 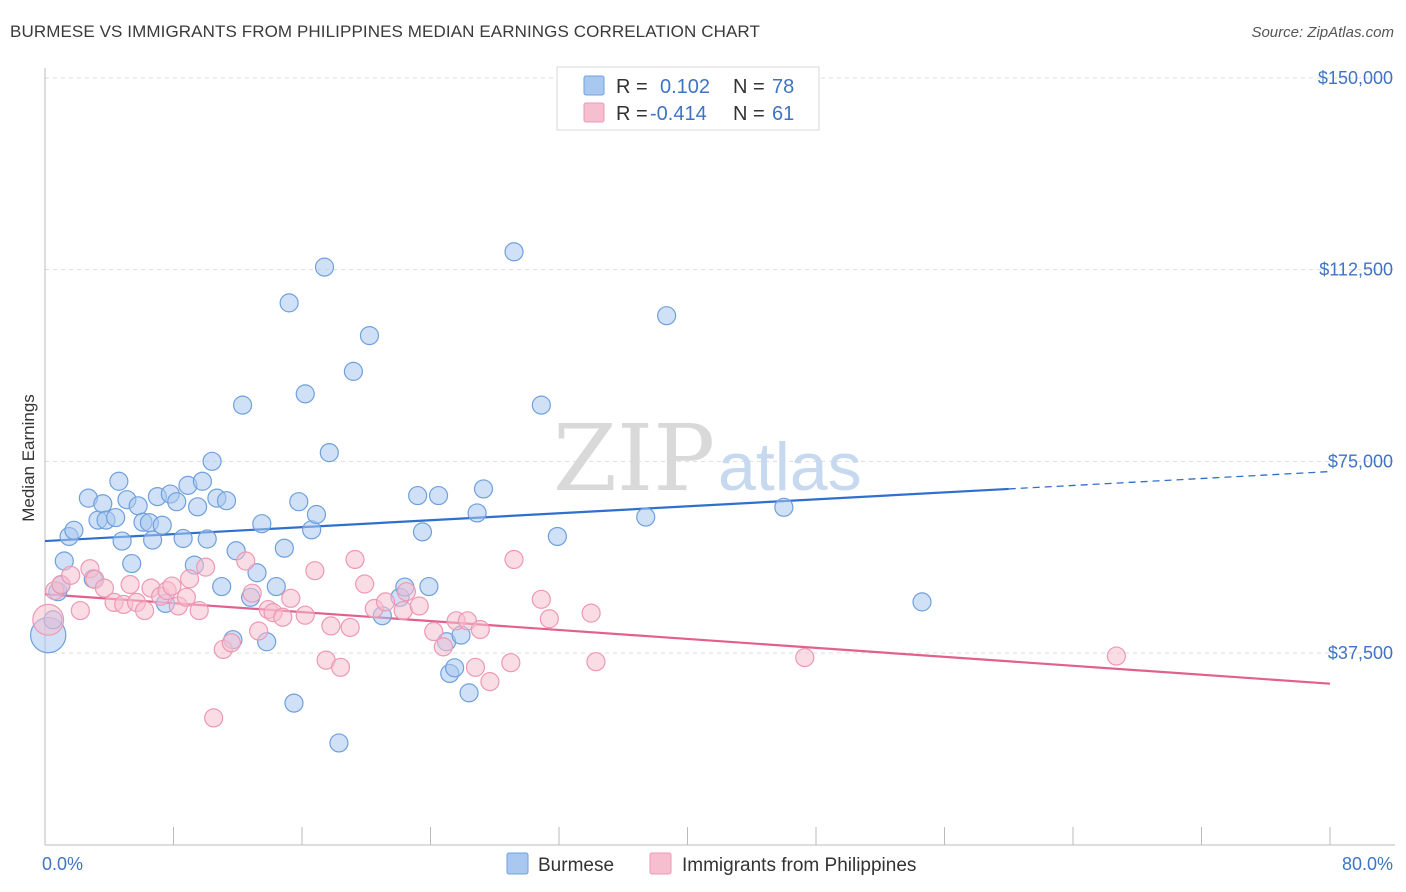 What do you see at coordinates (660, 863) in the screenshot?
I see `bottom-legend-swatch-philippines` at bounding box center [660, 863].